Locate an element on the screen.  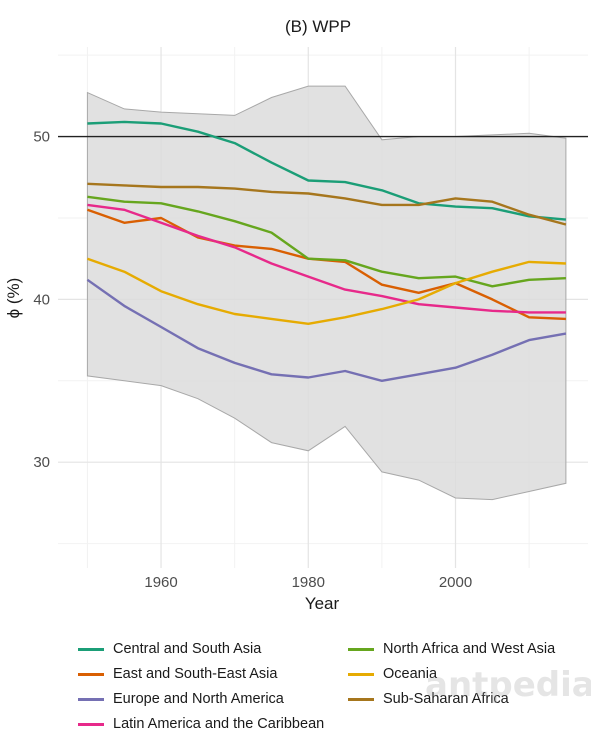
y-tick-label: 40 is located at coordinates (41, 299).